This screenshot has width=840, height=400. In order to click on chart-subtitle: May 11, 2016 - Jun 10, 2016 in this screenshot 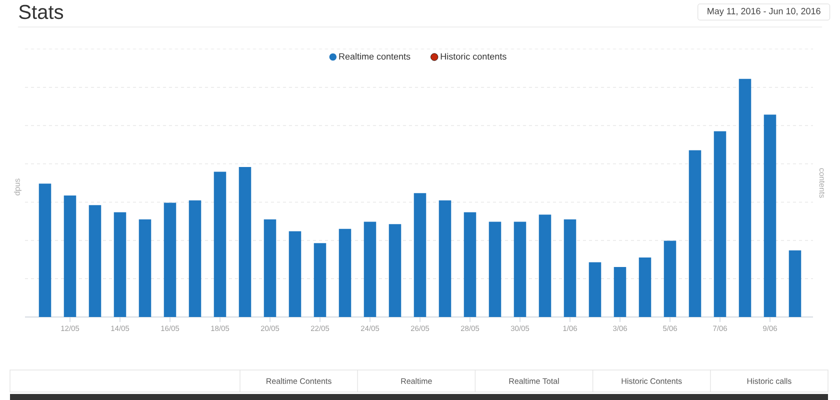, I will do `click(764, 12)`.